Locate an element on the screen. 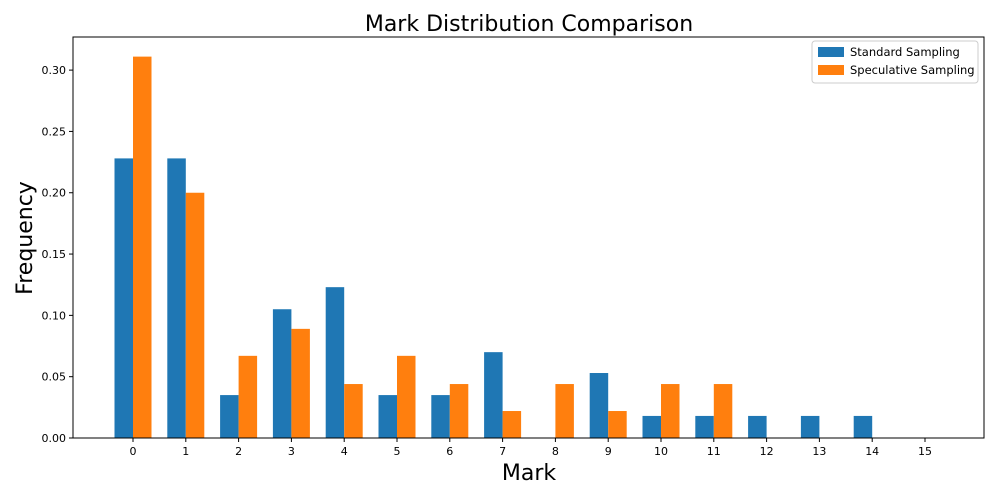  legend-swatch-standard is located at coordinates (831, 52).